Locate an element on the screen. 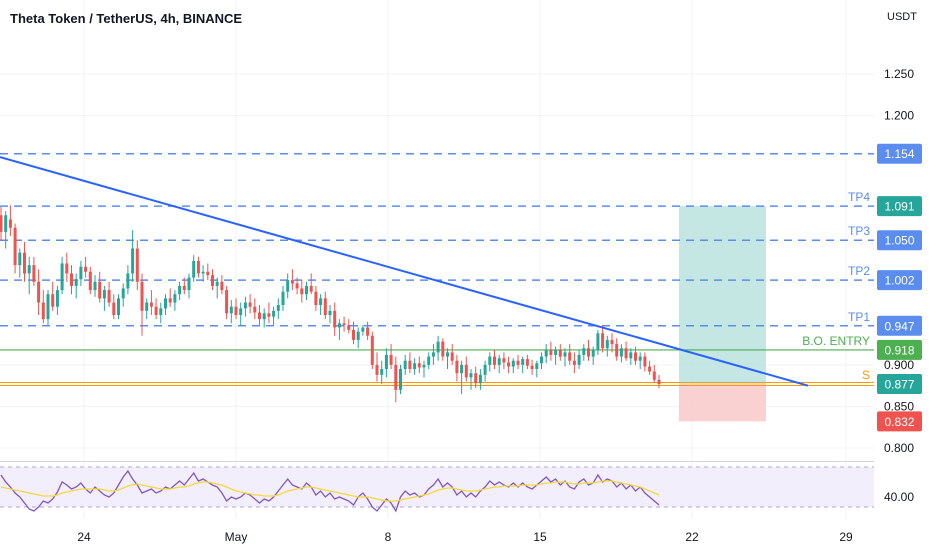 The width and height of the screenshot is (932, 550). price-tag-value: 0.877 is located at coordinates (899, 384).